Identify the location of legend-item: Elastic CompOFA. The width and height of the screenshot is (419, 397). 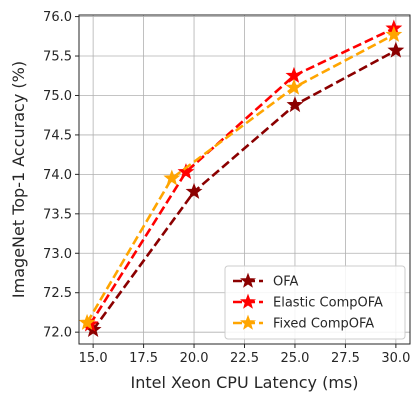
(308, 302).